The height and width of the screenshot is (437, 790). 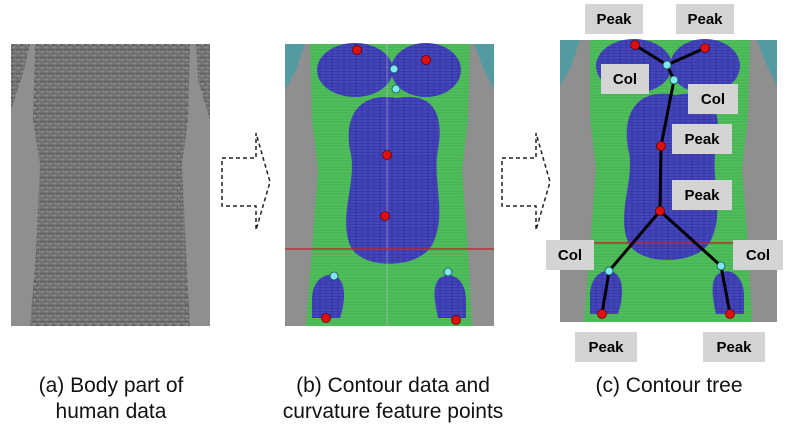 I want to click on contour-tree, so click(x=666, y=179).